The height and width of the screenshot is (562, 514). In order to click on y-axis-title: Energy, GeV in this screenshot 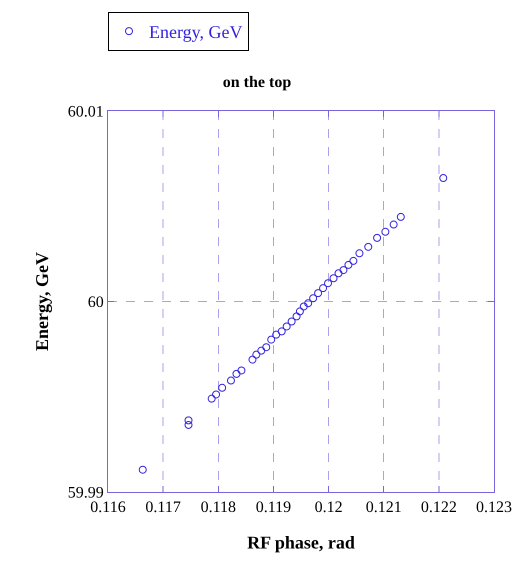, I will do `click(42, 301)`.